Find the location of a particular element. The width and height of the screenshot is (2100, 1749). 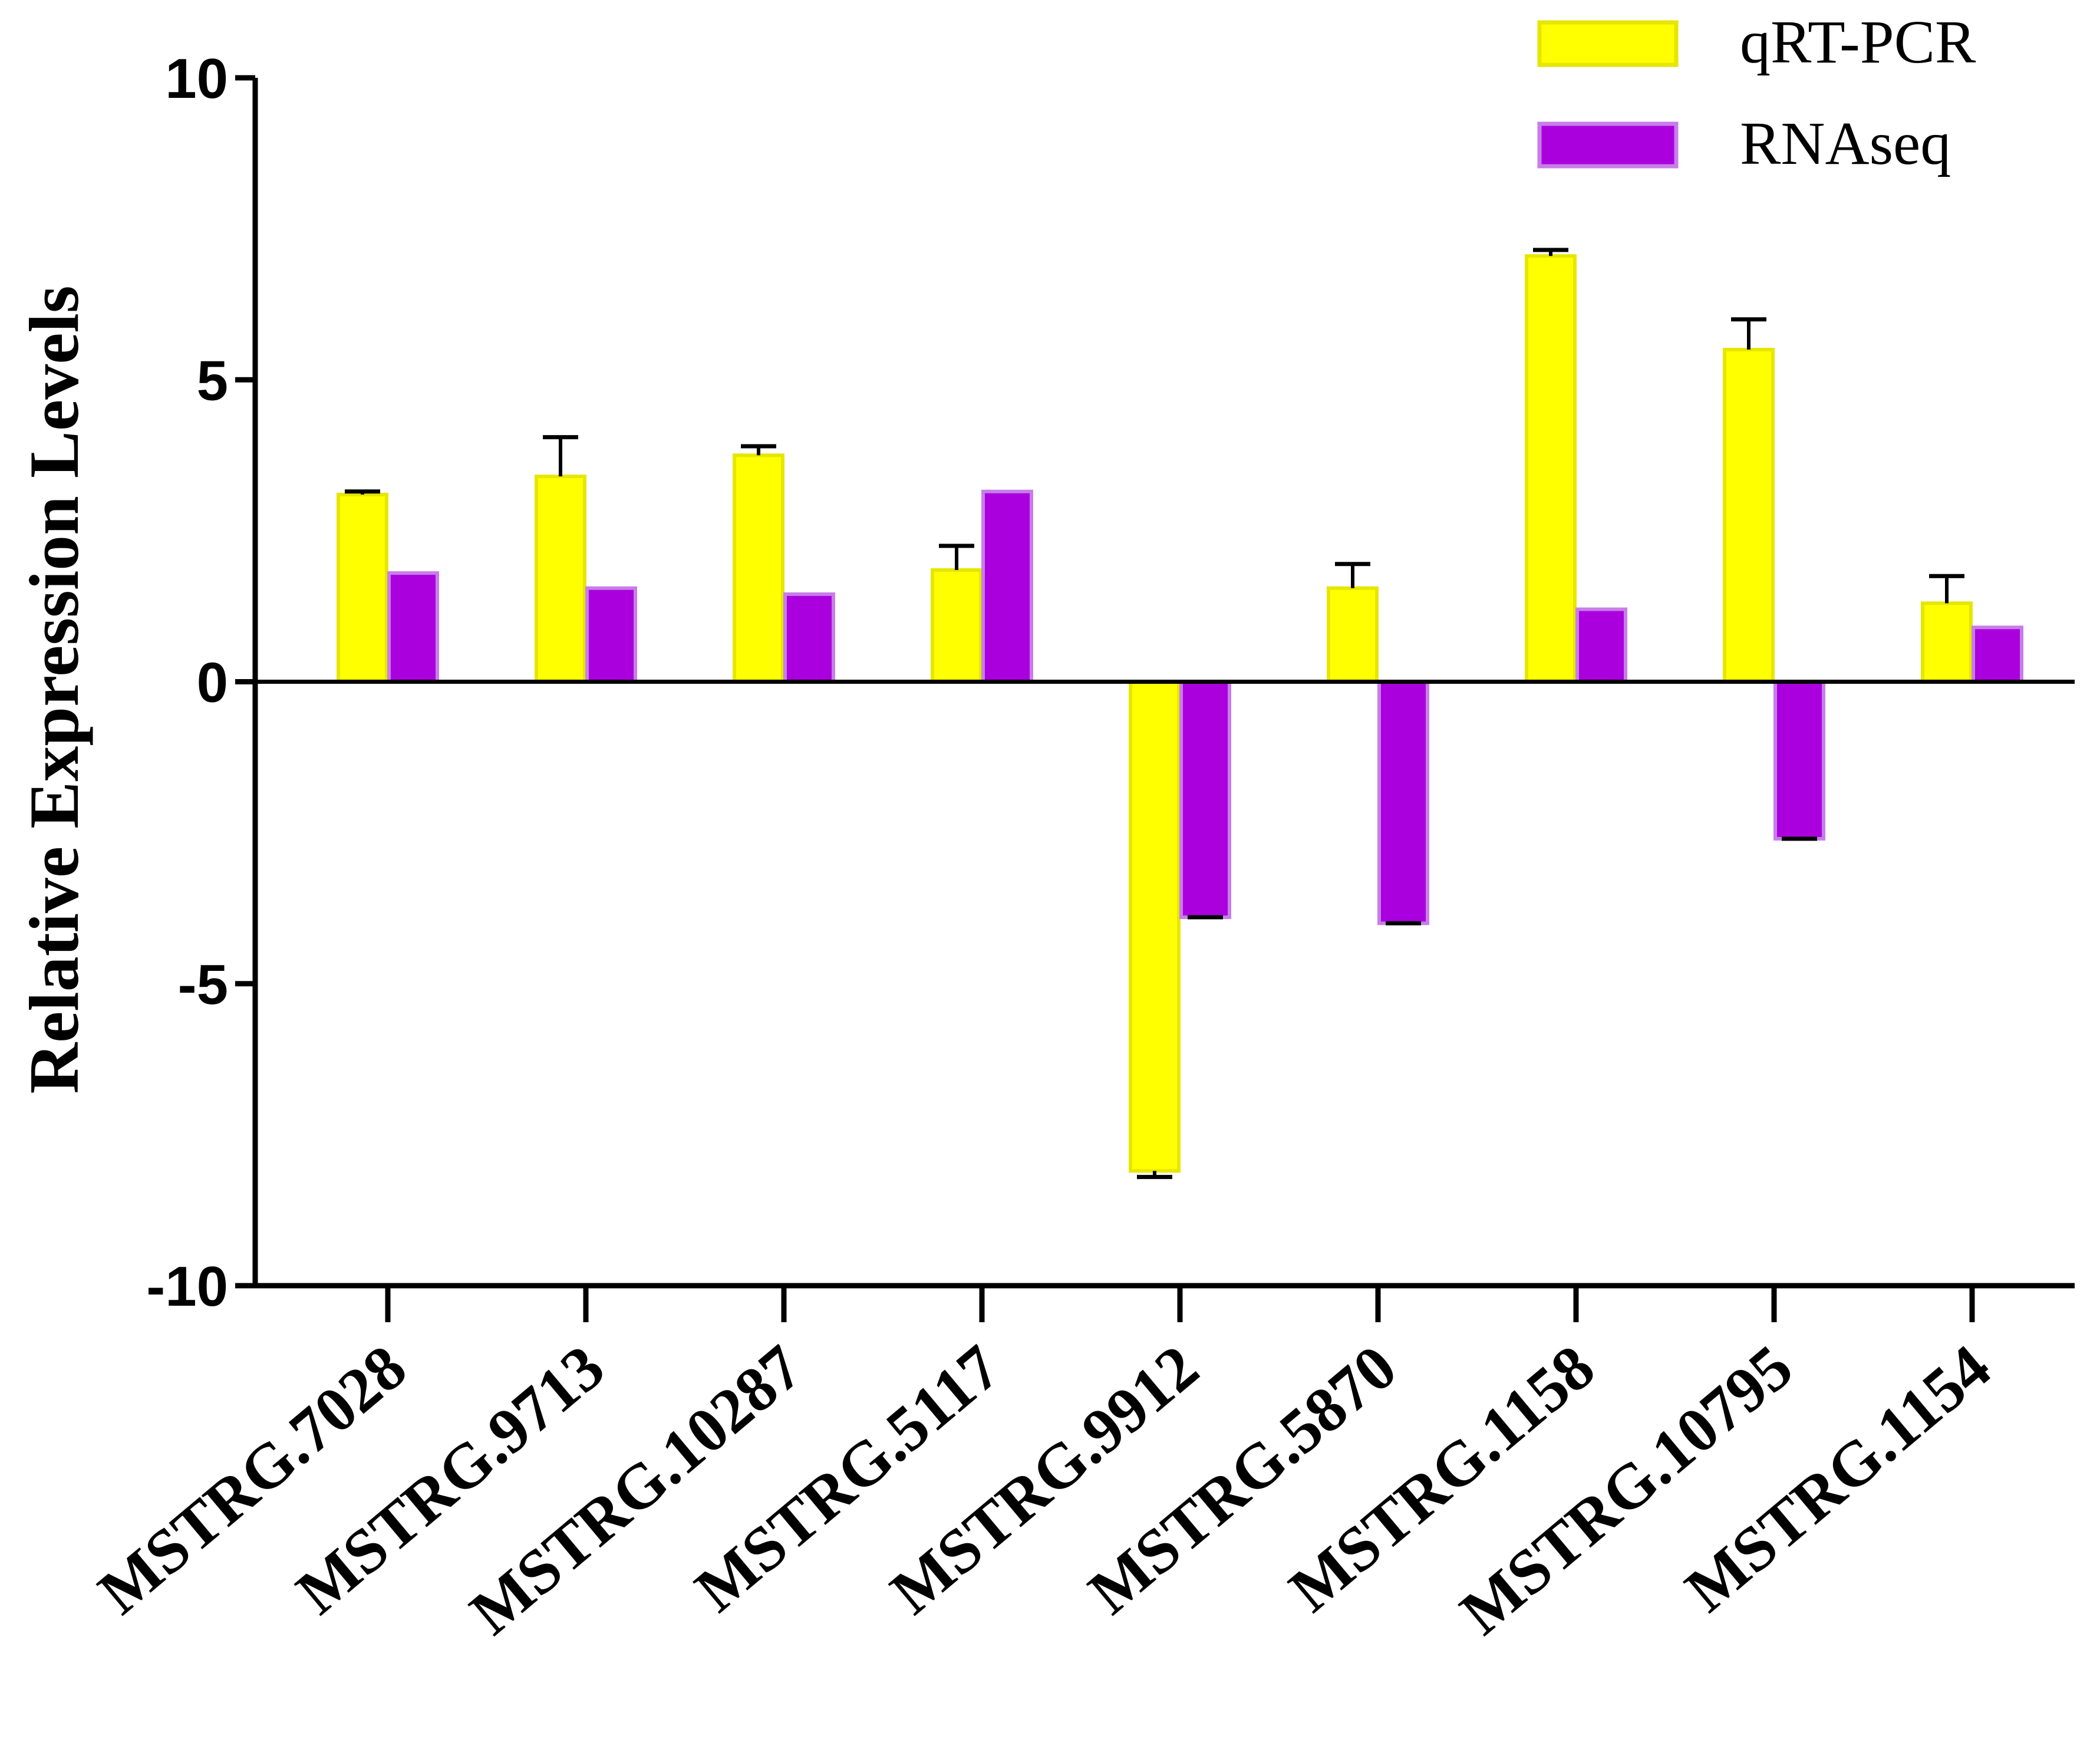

legend-swatch-rnaseq is located at coordinates (1608, 145).